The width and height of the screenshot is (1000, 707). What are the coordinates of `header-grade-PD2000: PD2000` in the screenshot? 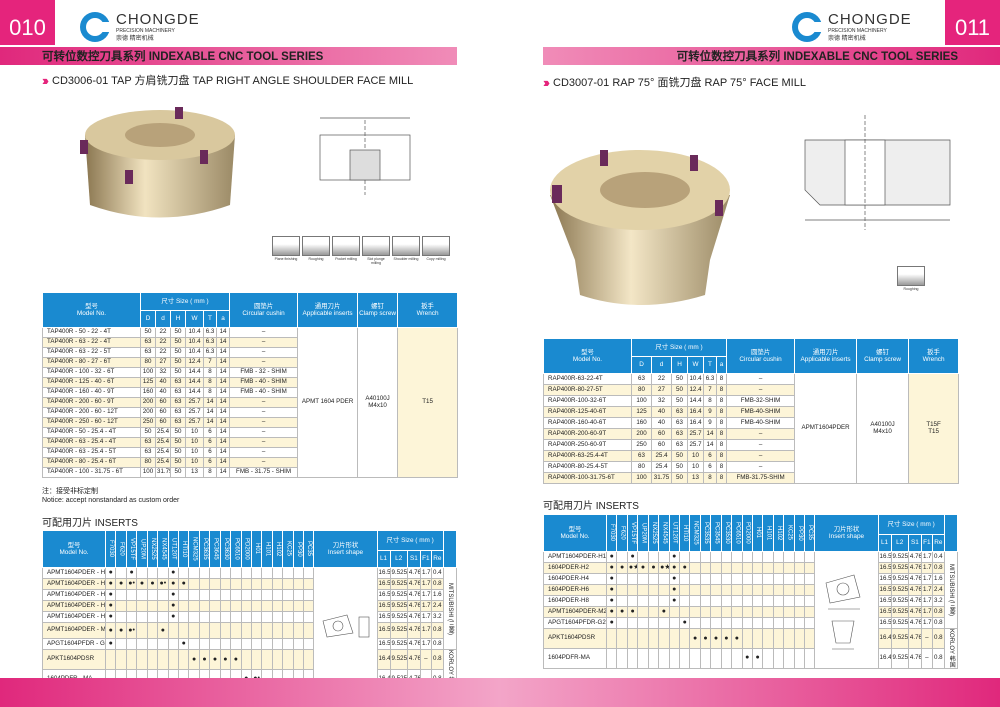 It's located at (747, 533).